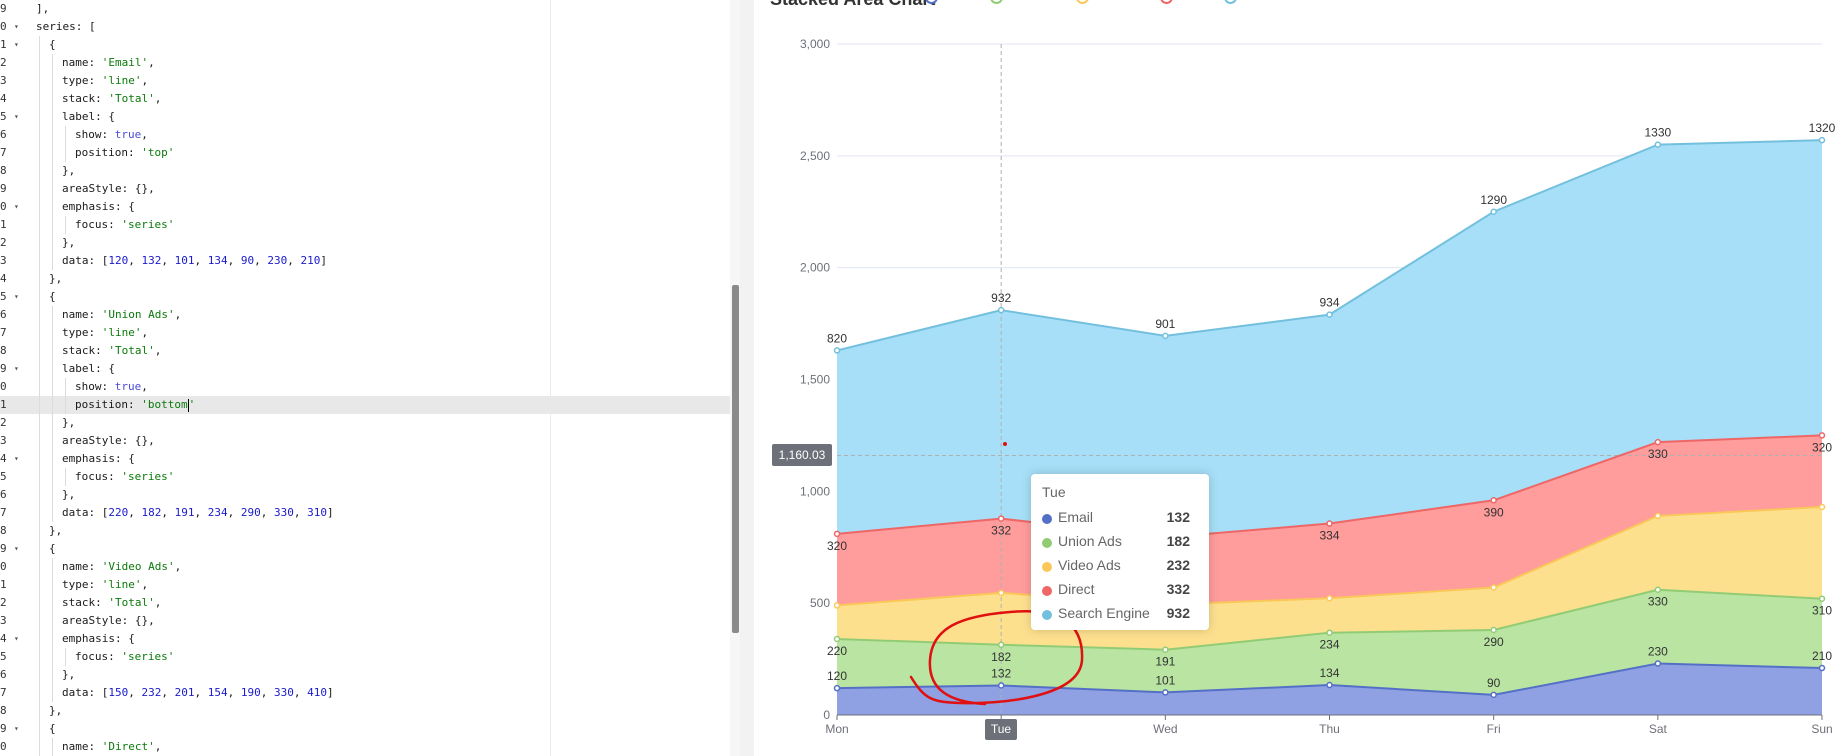 Image resolution: width=1848 pixels, height=756 pixels. I want to click on chart-title: Stacked Area Chart, so click(852, 5).